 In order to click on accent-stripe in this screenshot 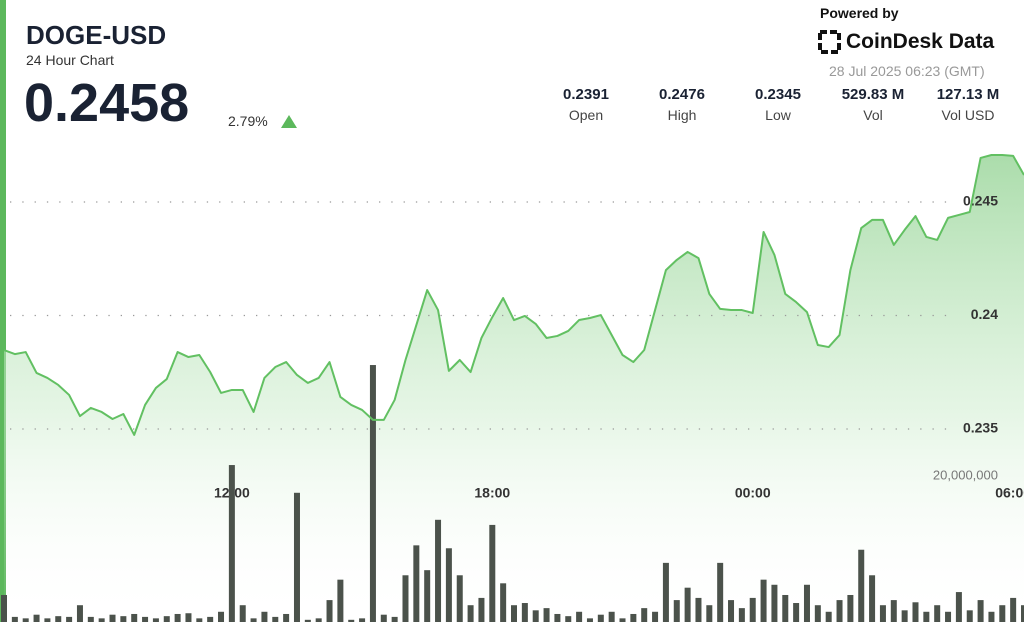, I will do `click(3, 311)`.